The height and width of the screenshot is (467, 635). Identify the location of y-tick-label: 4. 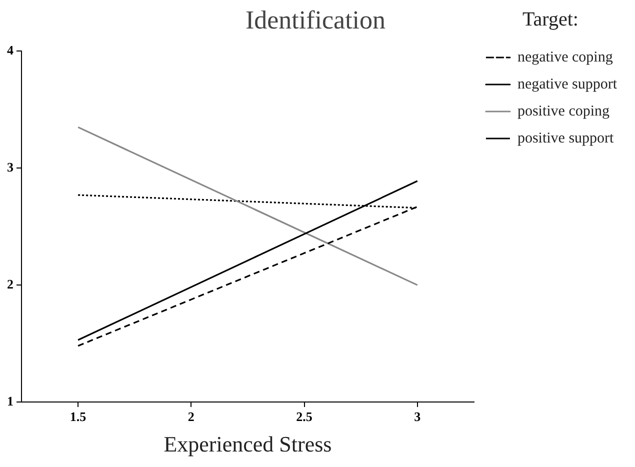
(10, 50).